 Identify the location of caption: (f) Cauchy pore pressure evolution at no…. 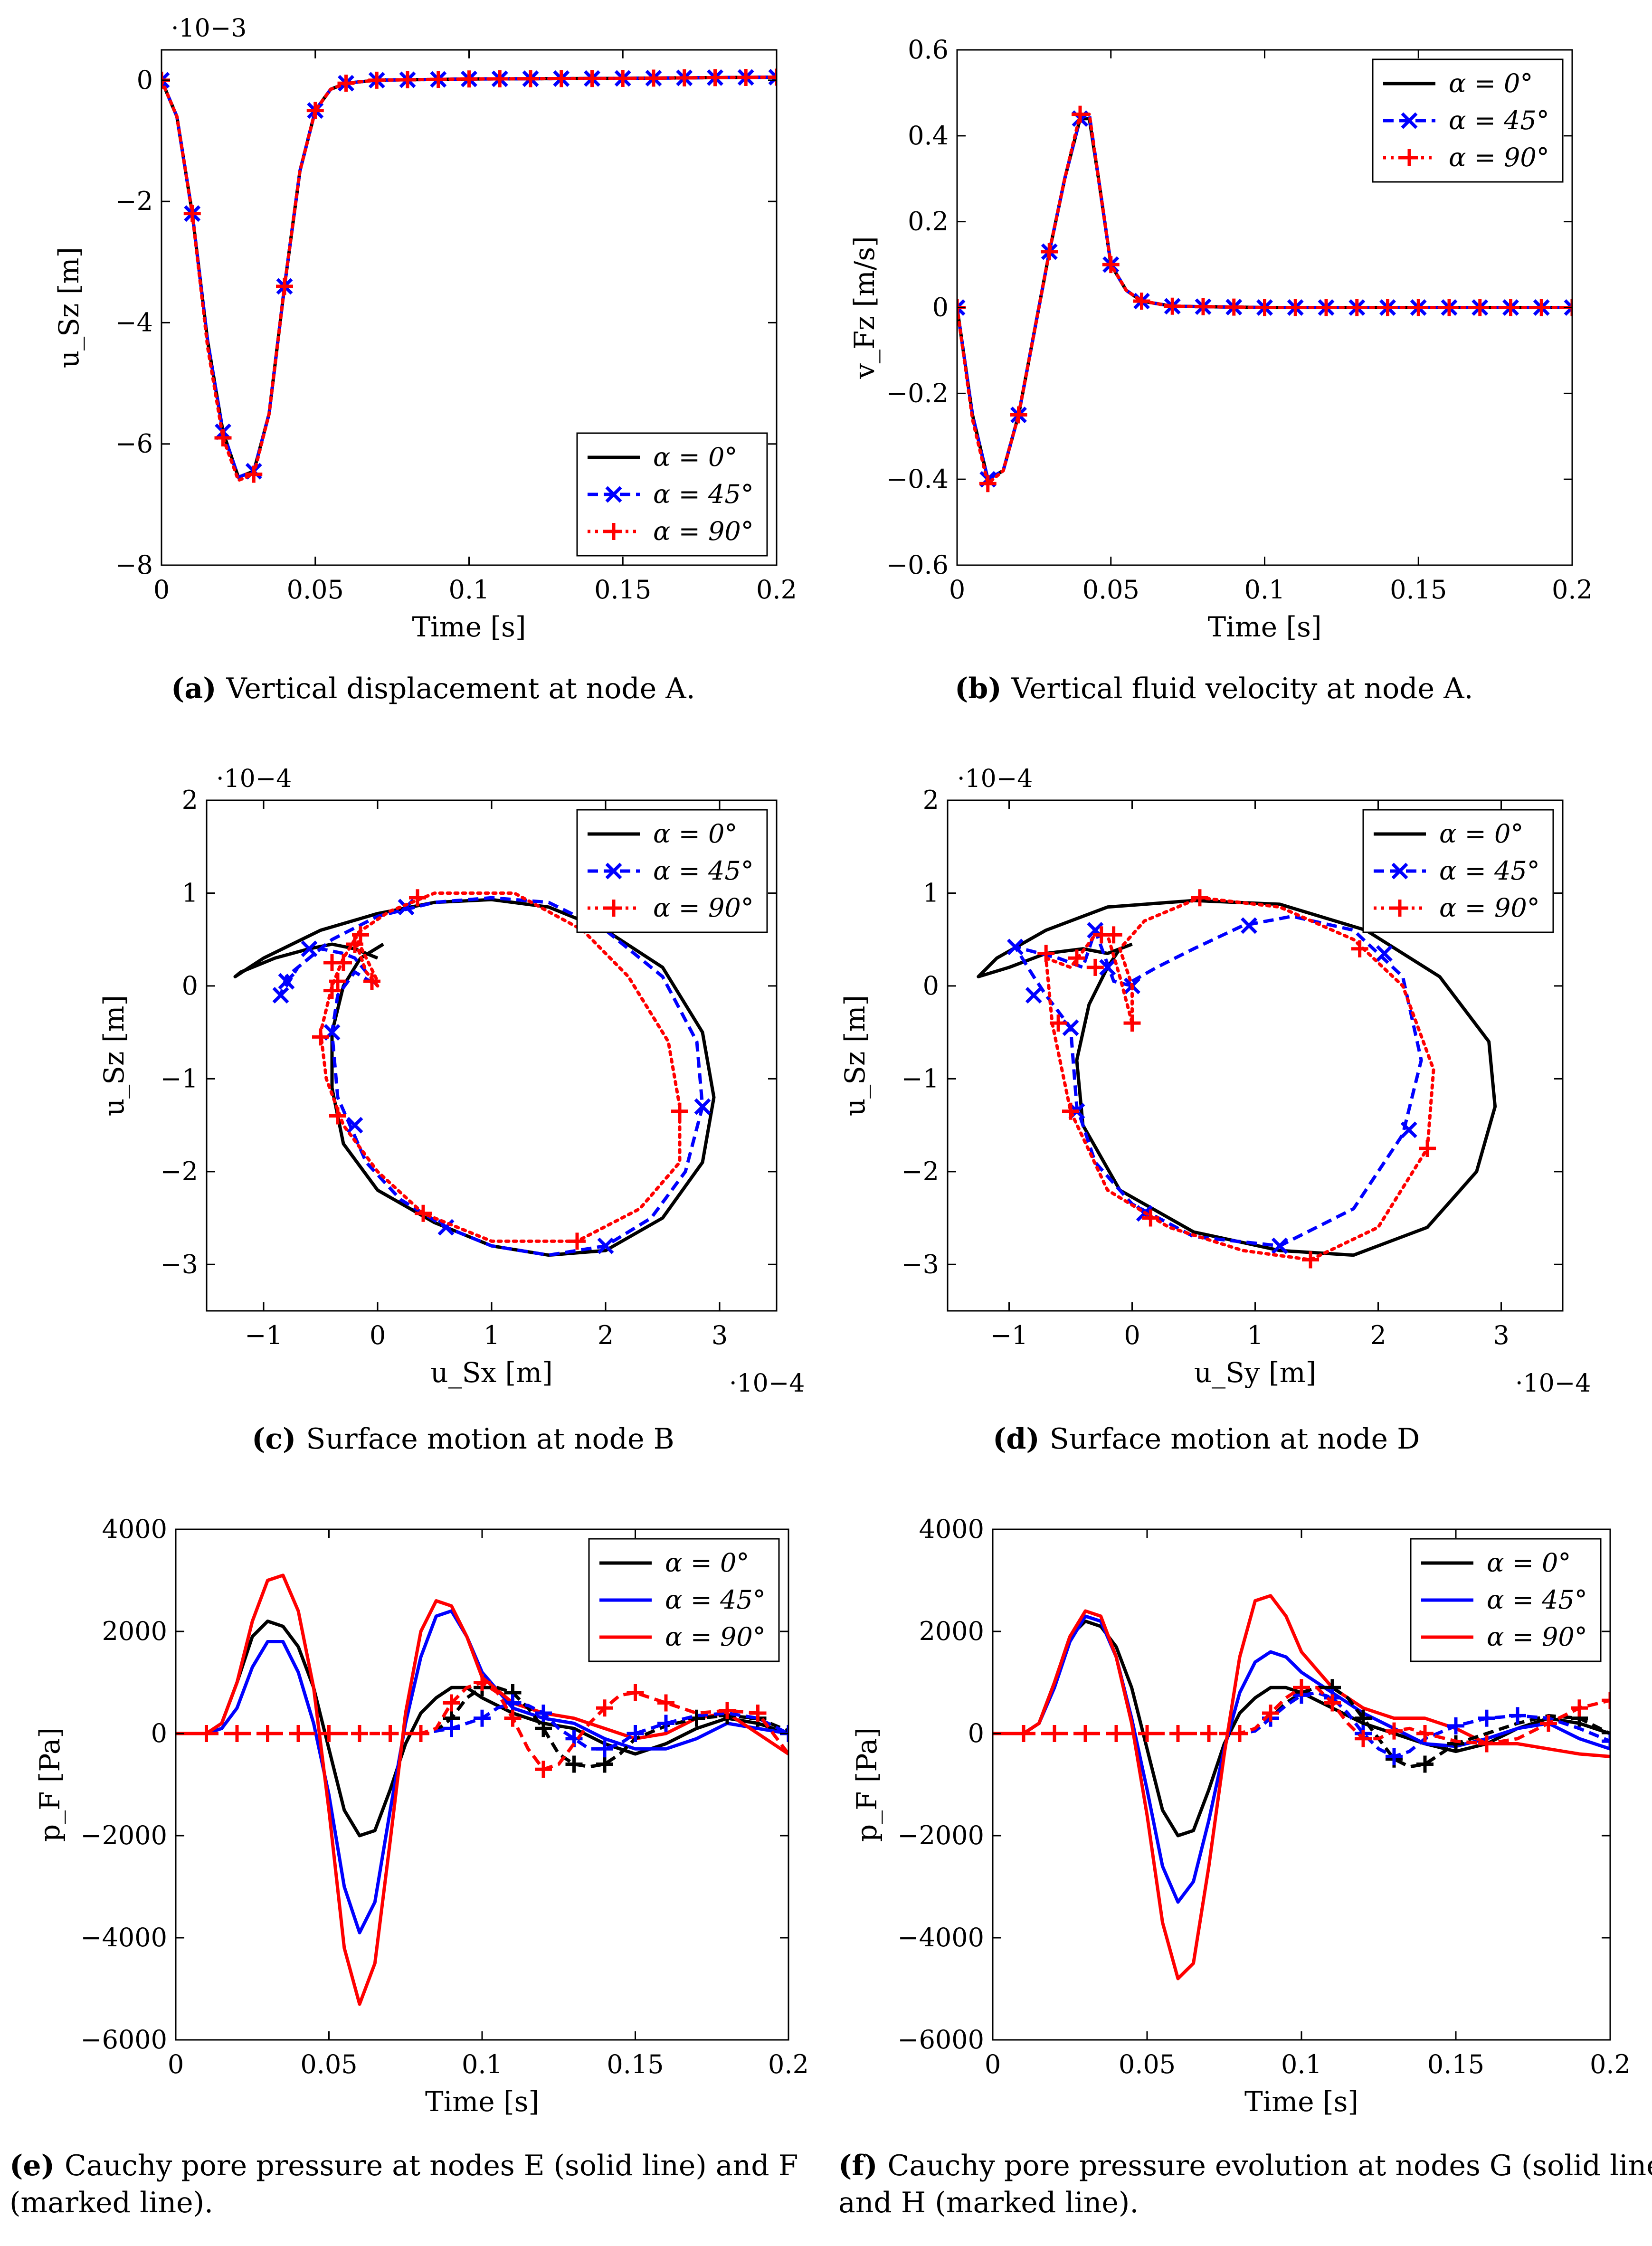
(1245, 2166).